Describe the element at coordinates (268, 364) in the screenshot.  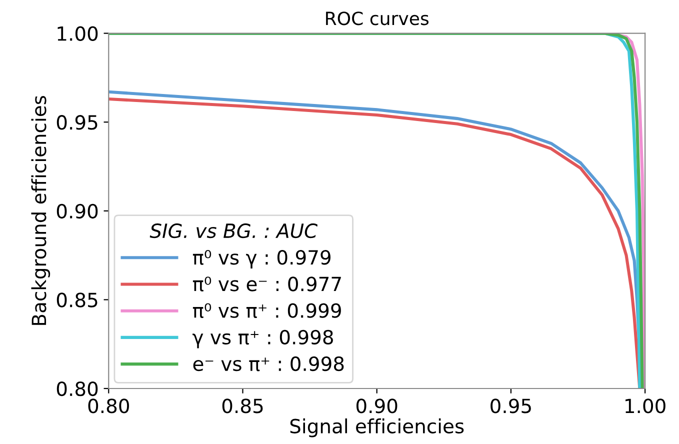
I see `legend-label: e⁻ vs π⁺ : 0.998` at that location.